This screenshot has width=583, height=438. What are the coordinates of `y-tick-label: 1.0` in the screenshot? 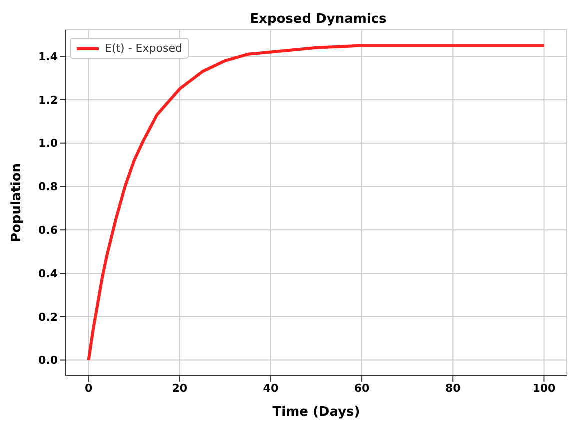 It's located at (48, 143).